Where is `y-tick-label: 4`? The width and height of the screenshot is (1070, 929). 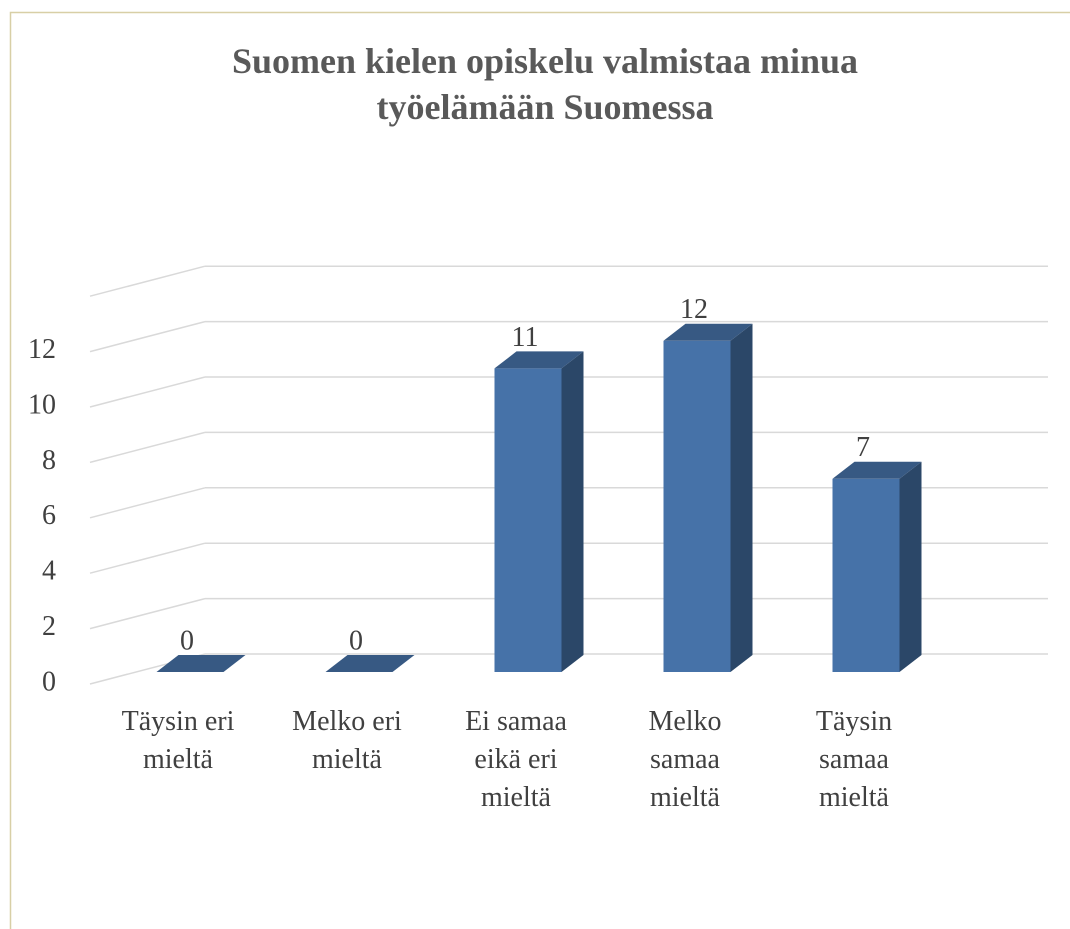
y-tick-label: 4 is located at coordinates (49, 571).